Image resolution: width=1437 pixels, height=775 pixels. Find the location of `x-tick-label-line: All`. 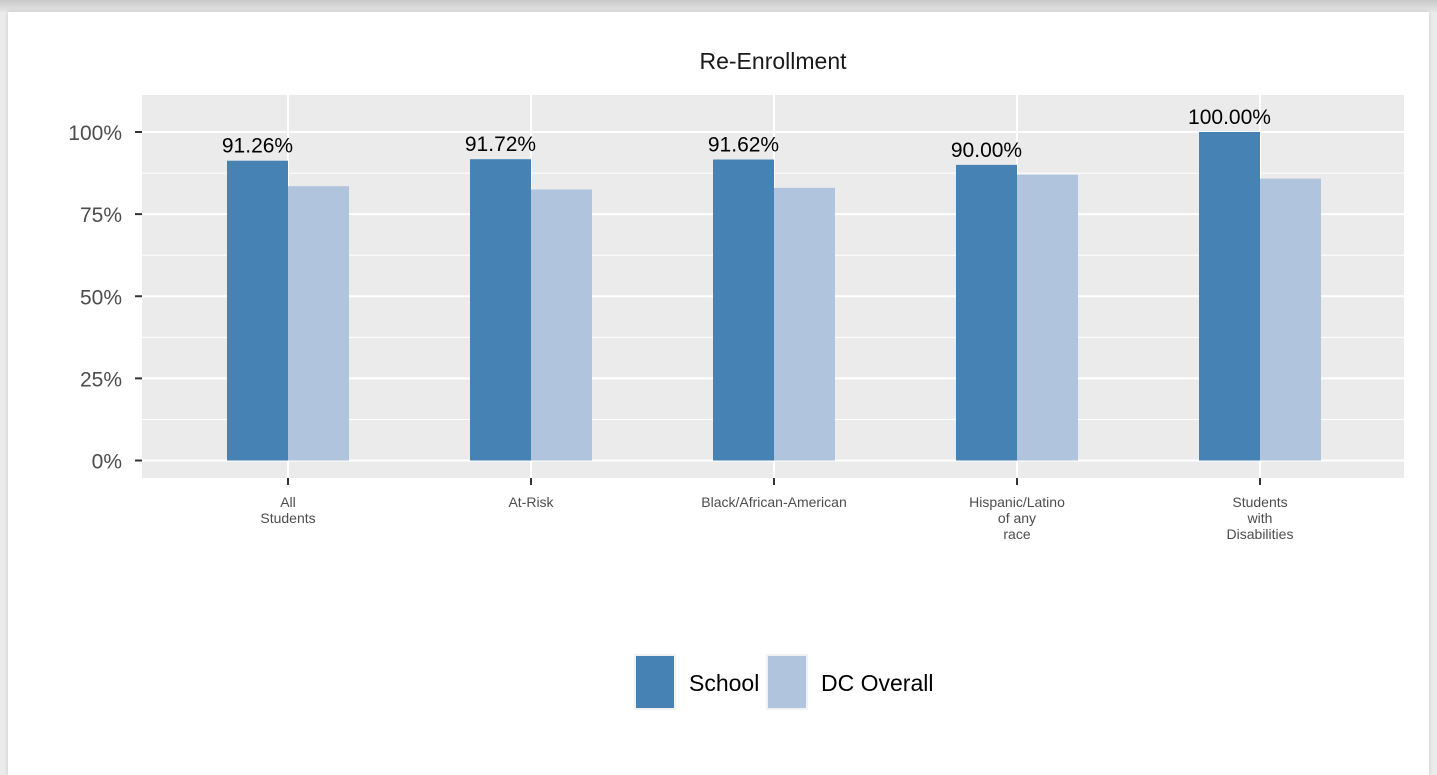

x-tick-label-line: All is located at coordinates (288, 502).